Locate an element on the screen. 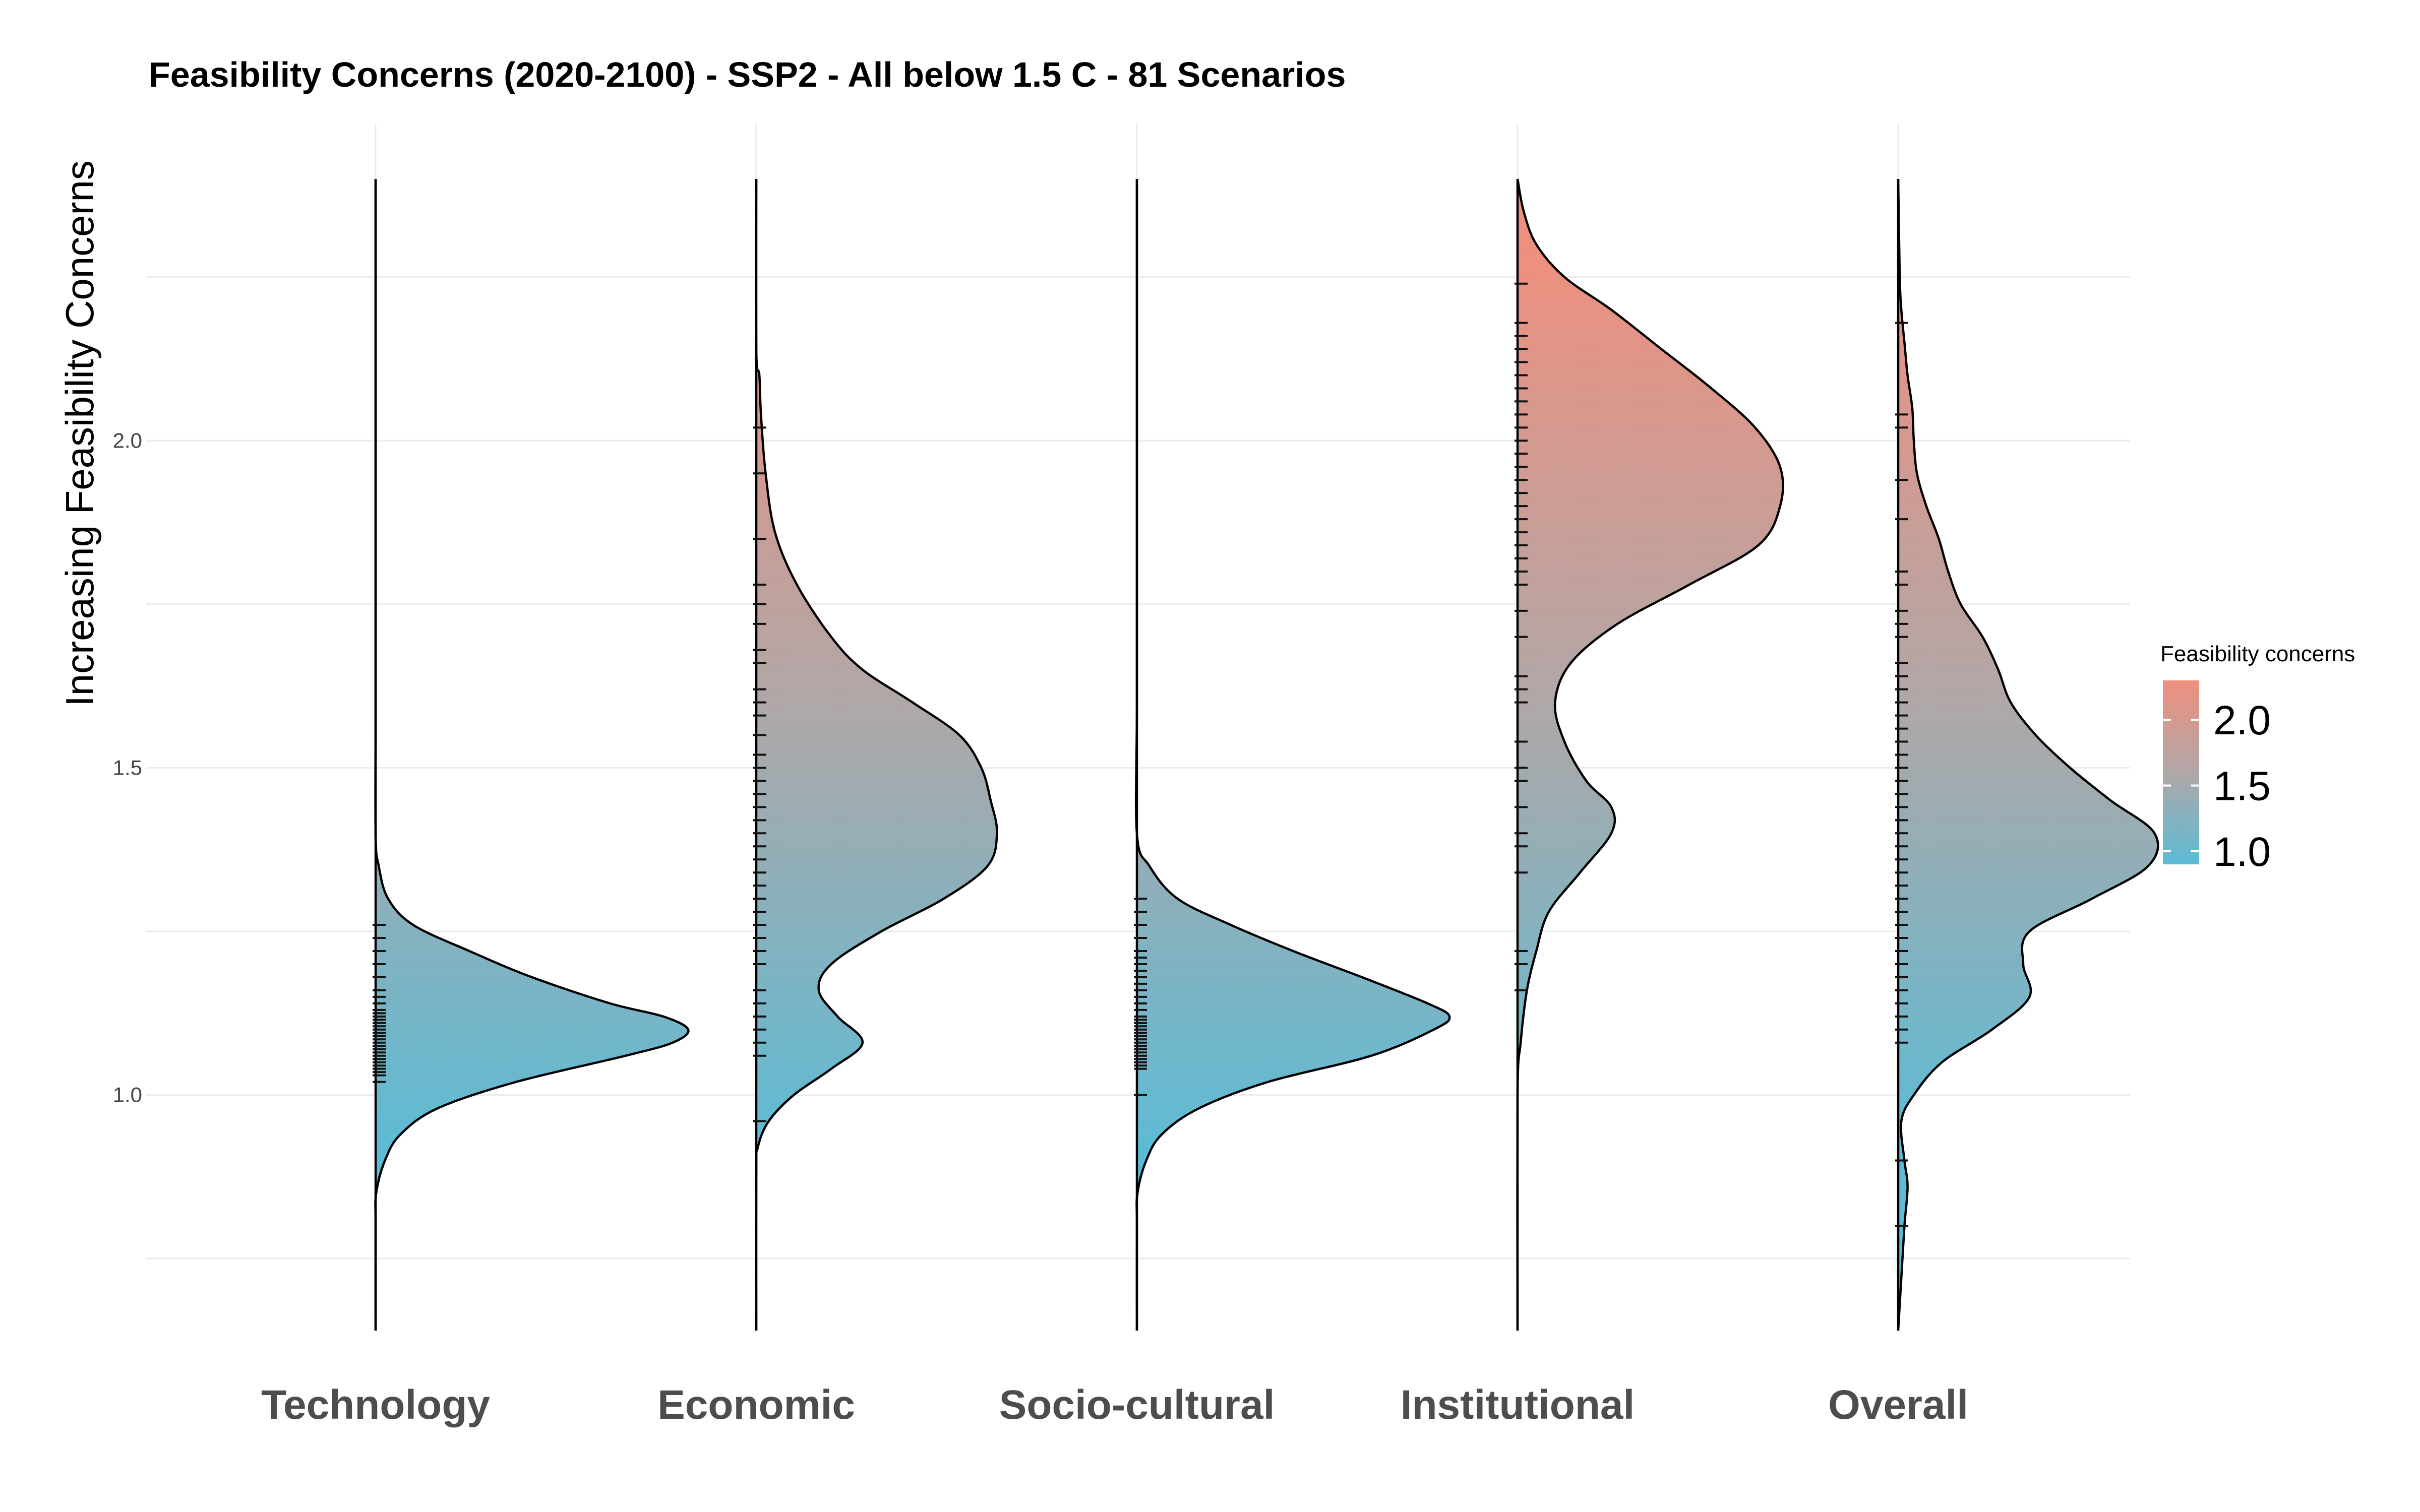  series-institutional is located at coordinates (1649, 755).